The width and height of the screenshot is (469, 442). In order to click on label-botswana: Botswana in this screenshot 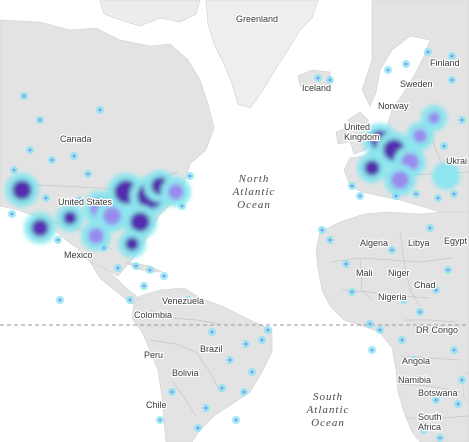, I will do `click(438, 393)`.